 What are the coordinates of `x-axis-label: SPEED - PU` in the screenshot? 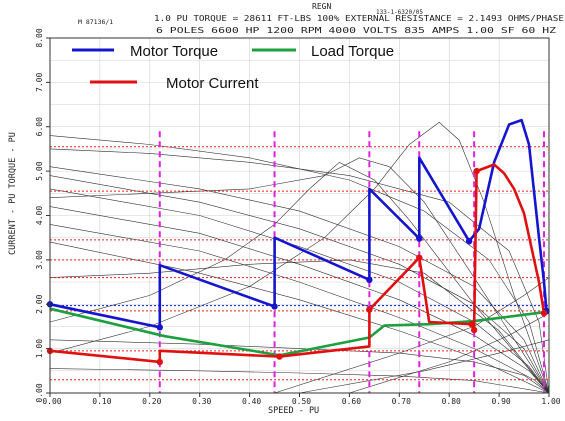 It's located at (293, 411).